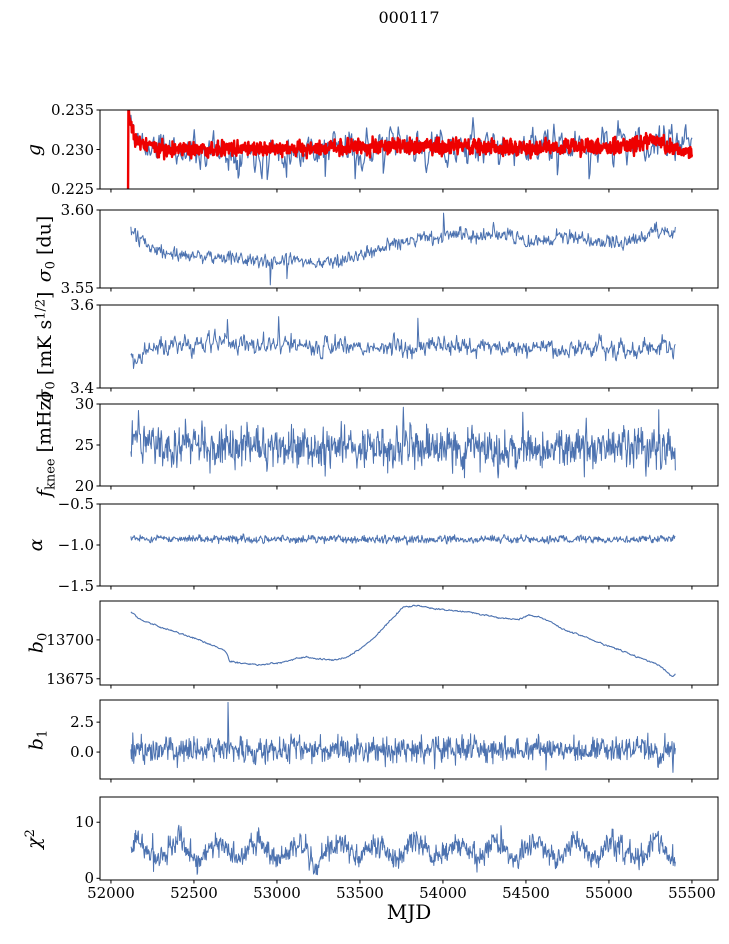 This screenshot has width=729, height=944. I want to click on b1-line, so click(403, 737).